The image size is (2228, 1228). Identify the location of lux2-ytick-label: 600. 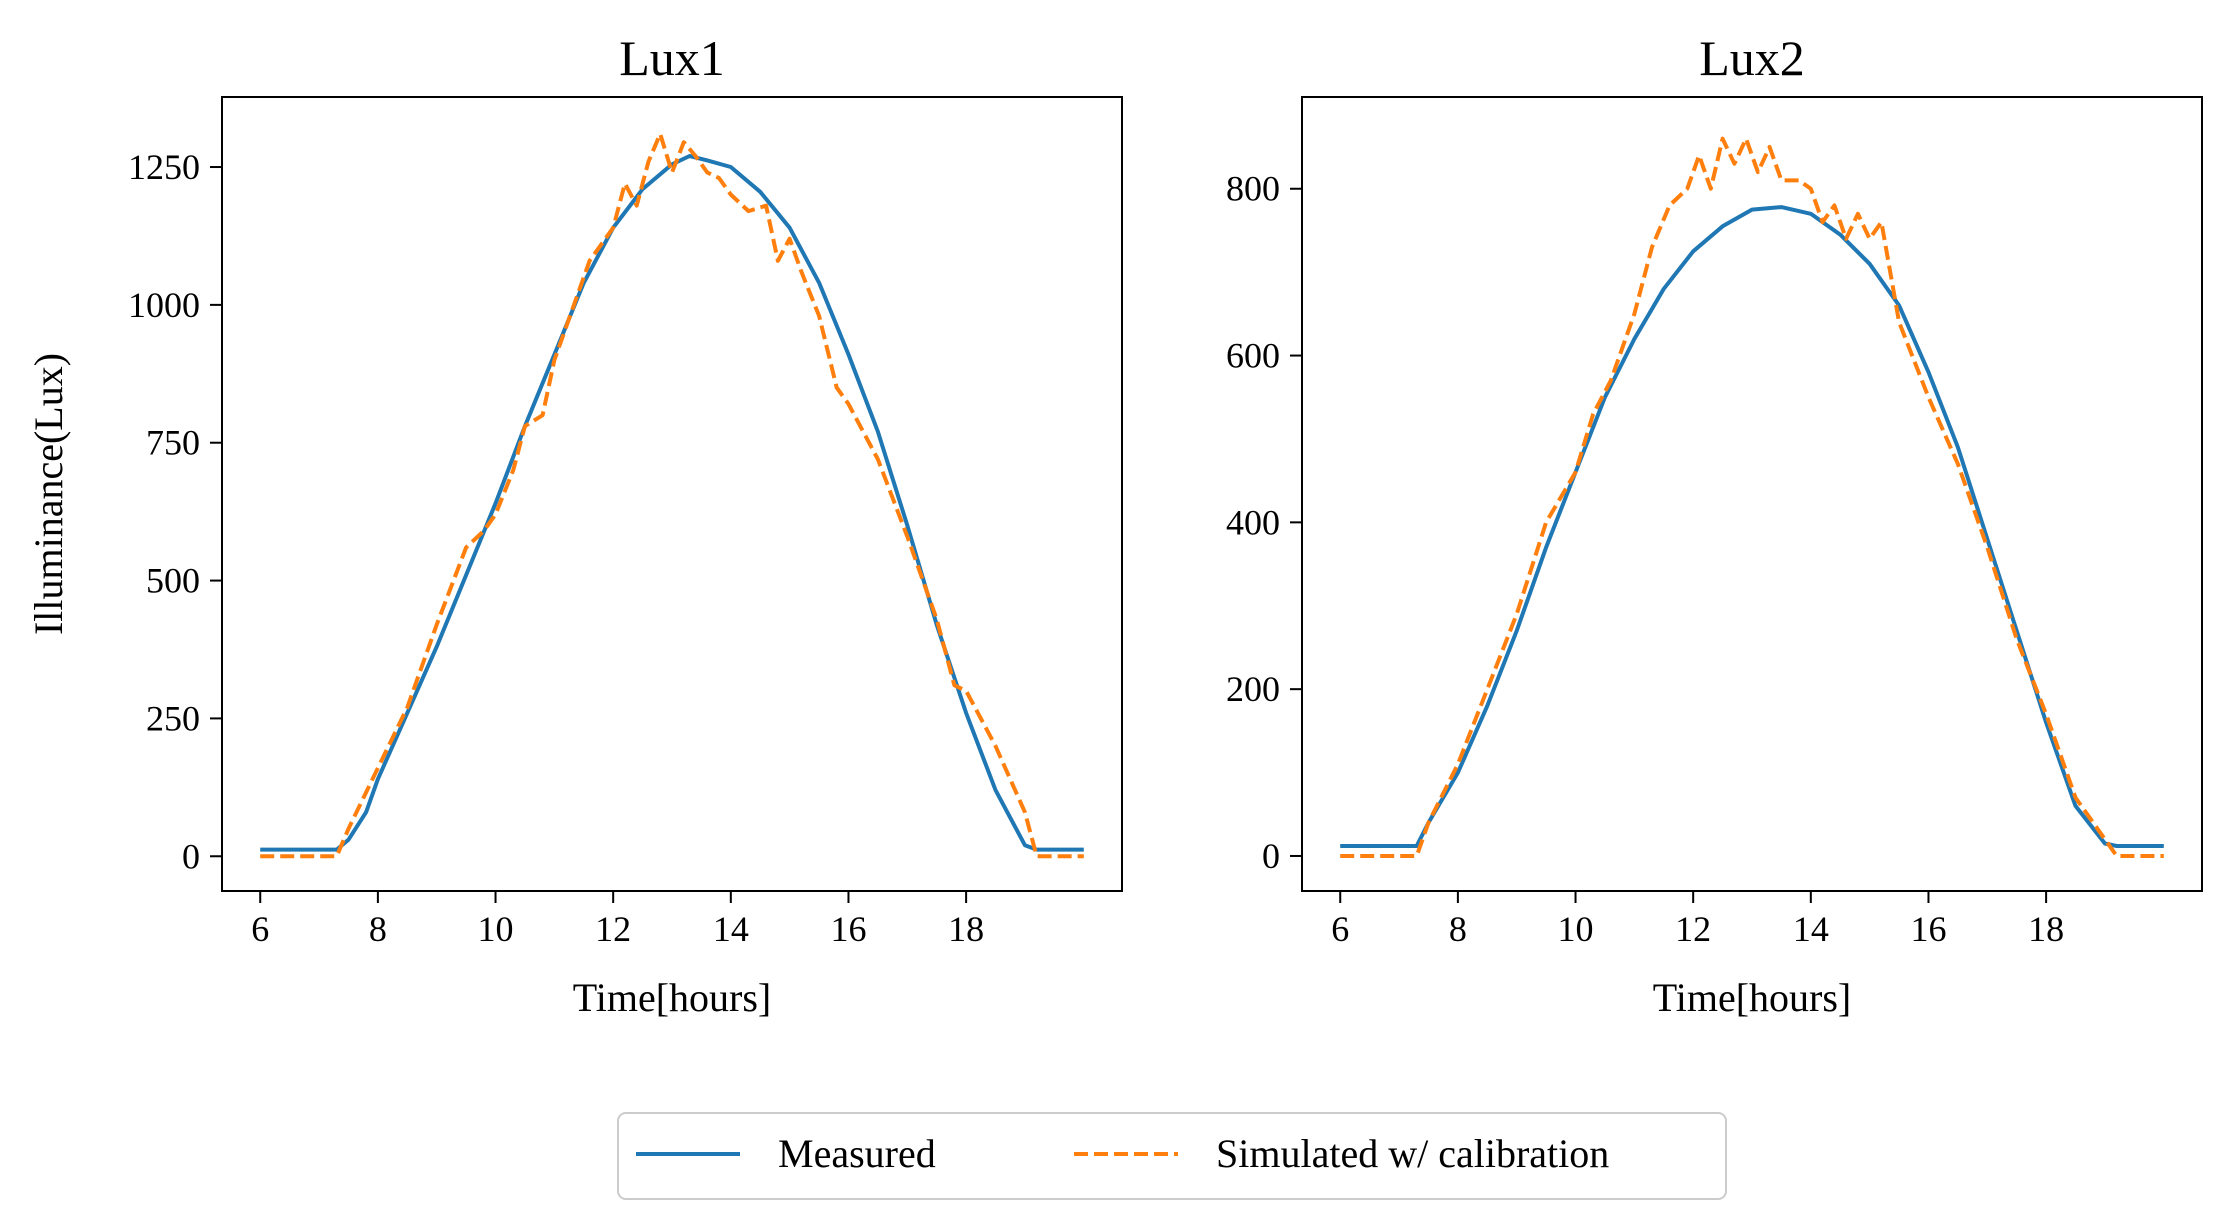
(1253, 356).